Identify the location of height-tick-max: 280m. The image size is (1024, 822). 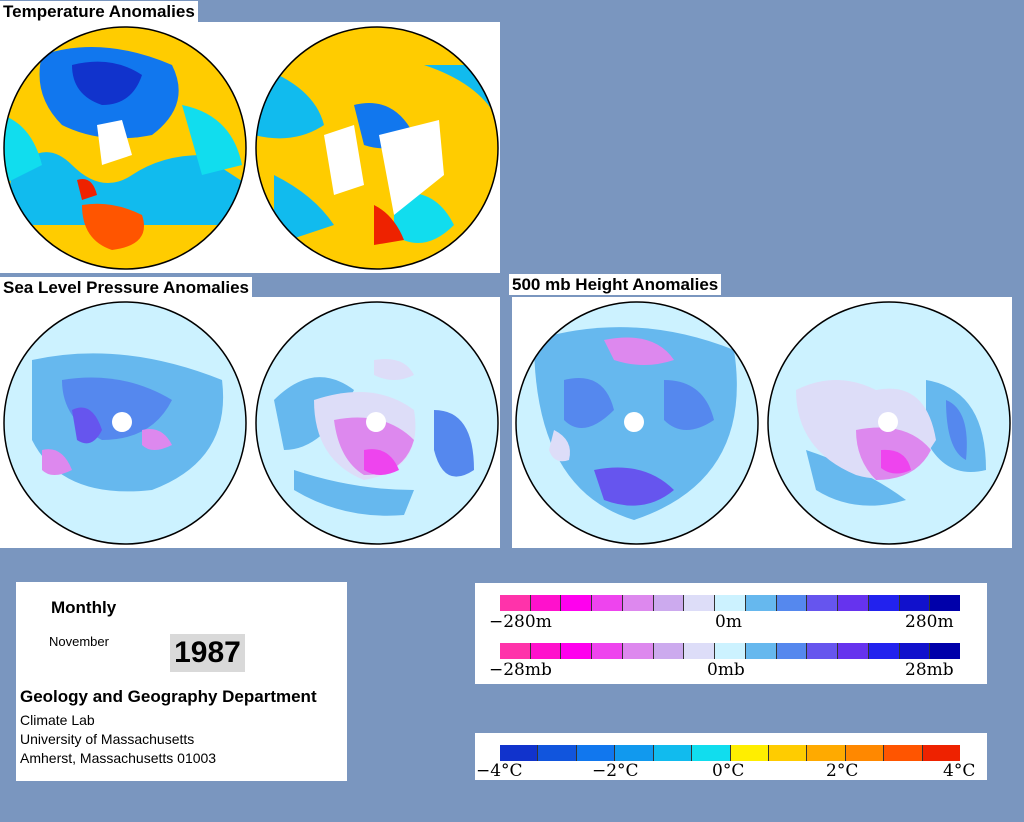
(929, 622).